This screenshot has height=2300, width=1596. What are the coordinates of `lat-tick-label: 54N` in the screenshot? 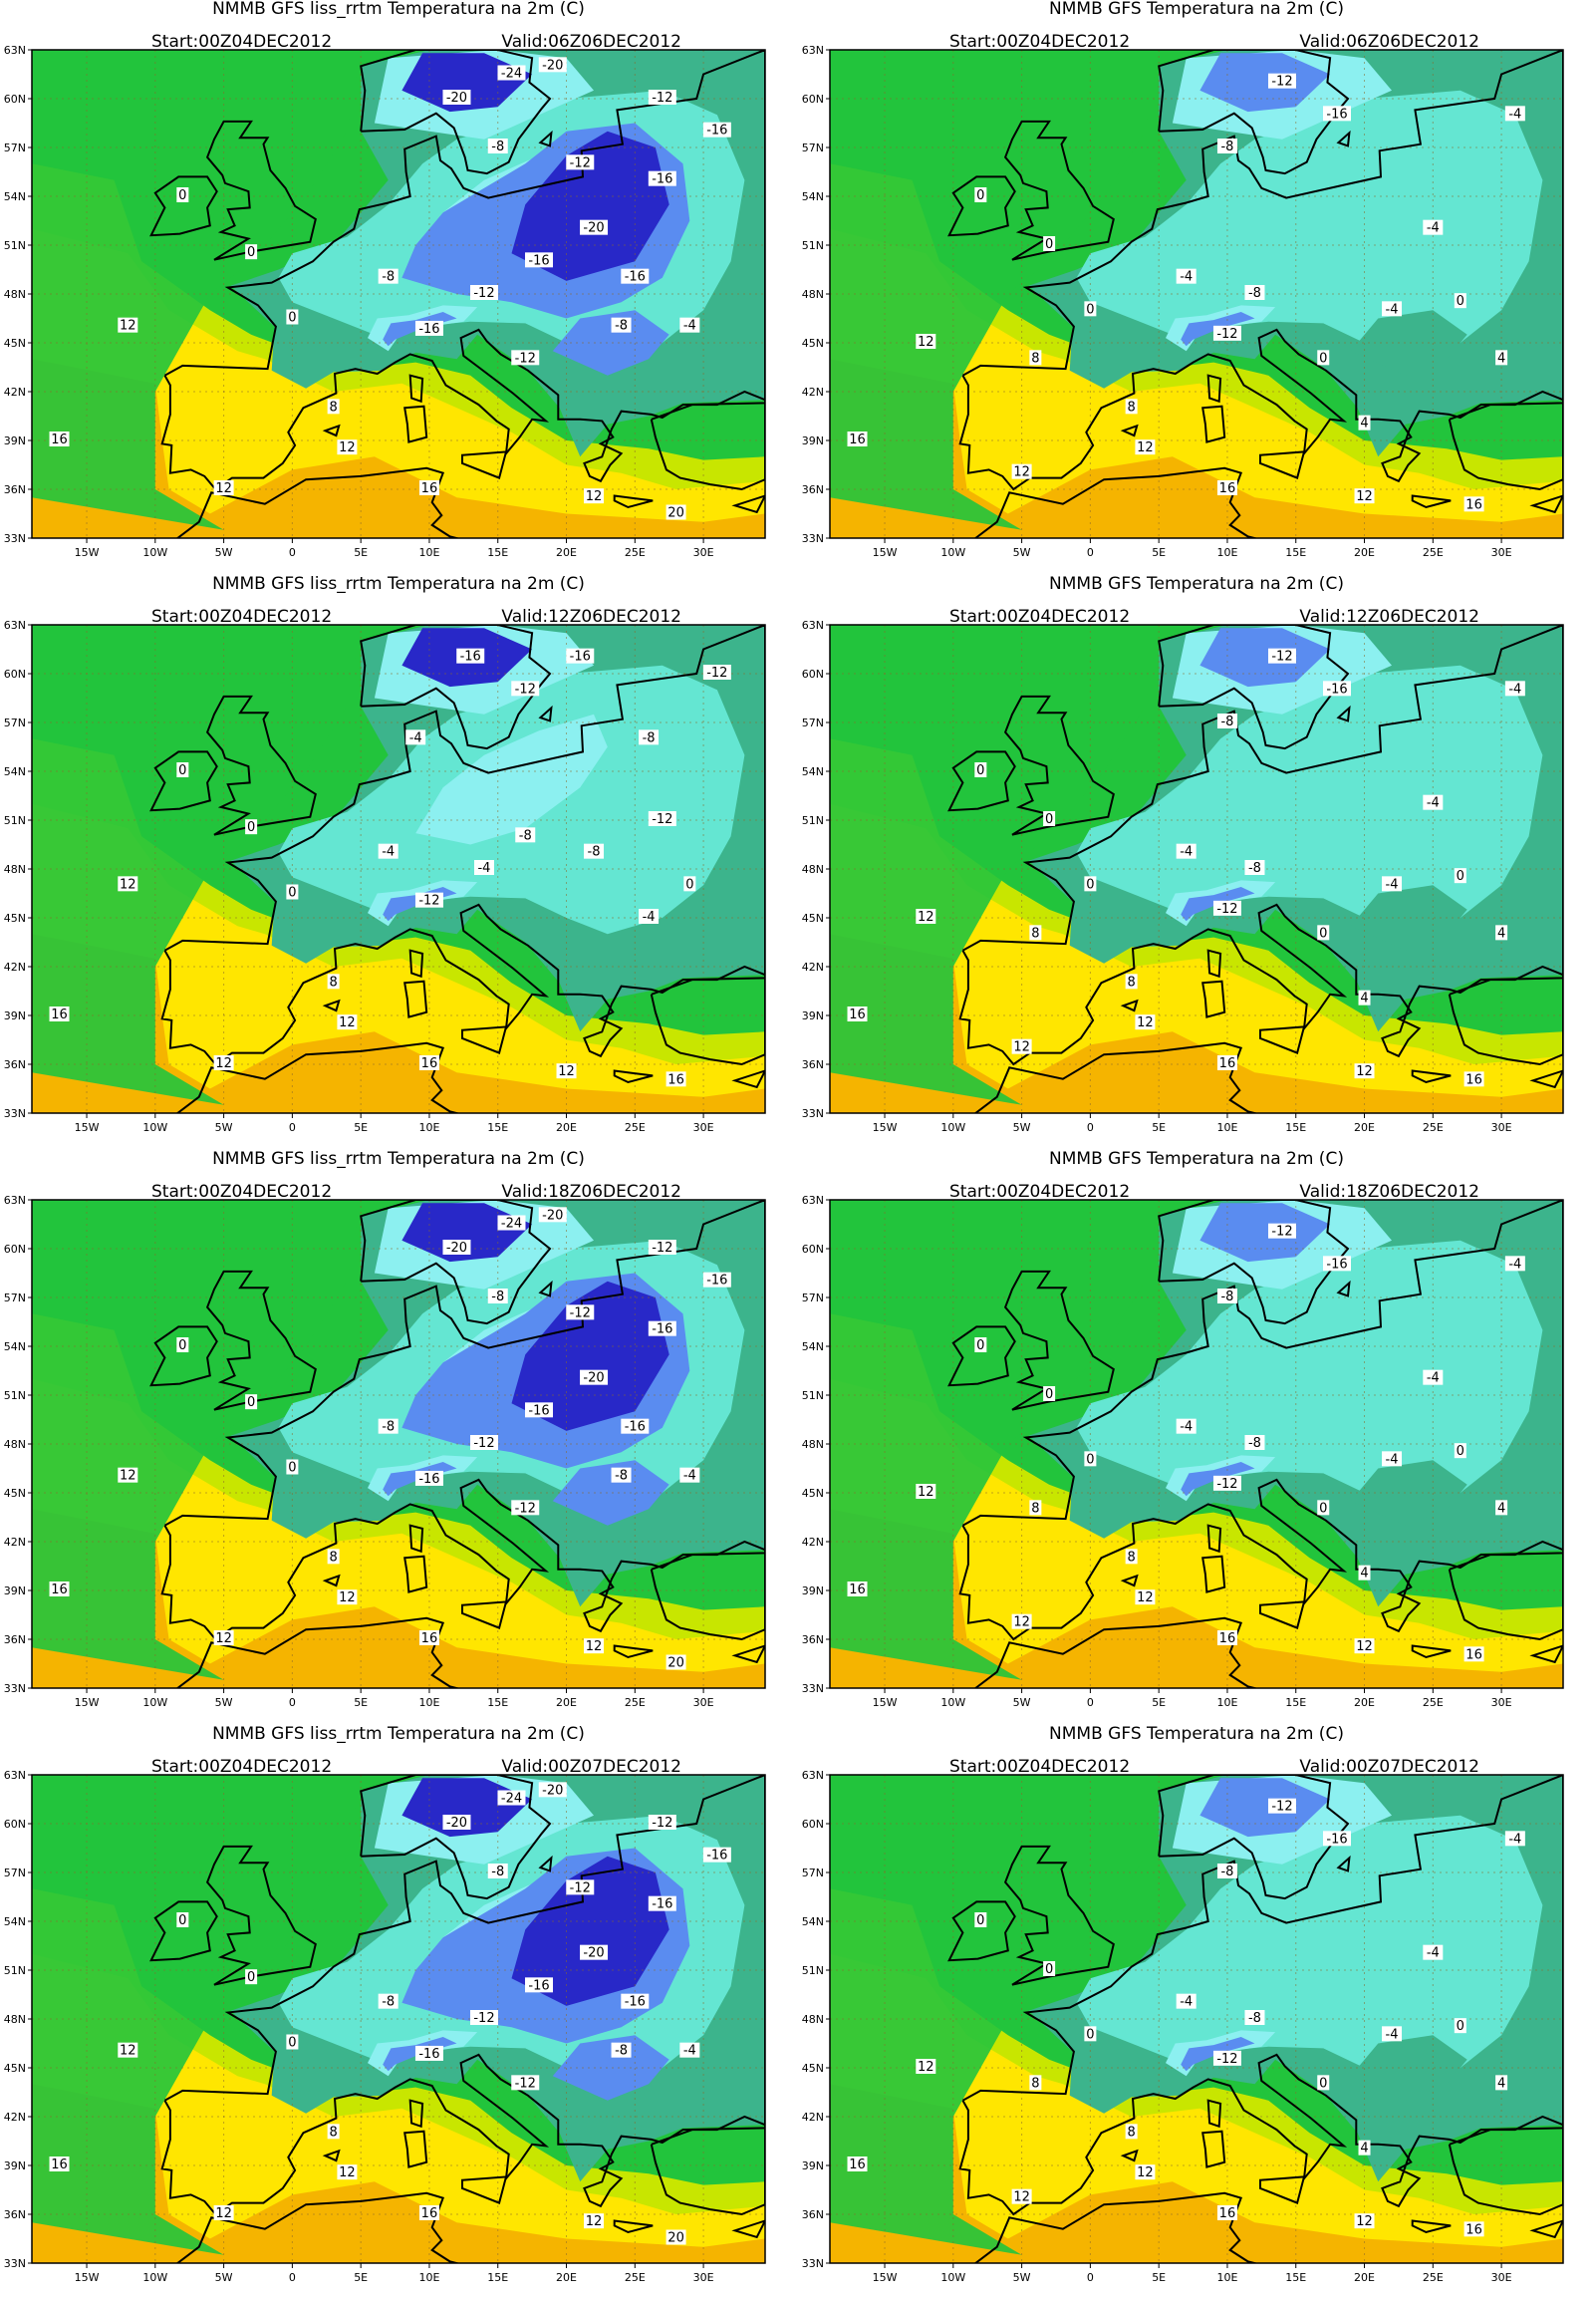 It's located at (15, 1921).